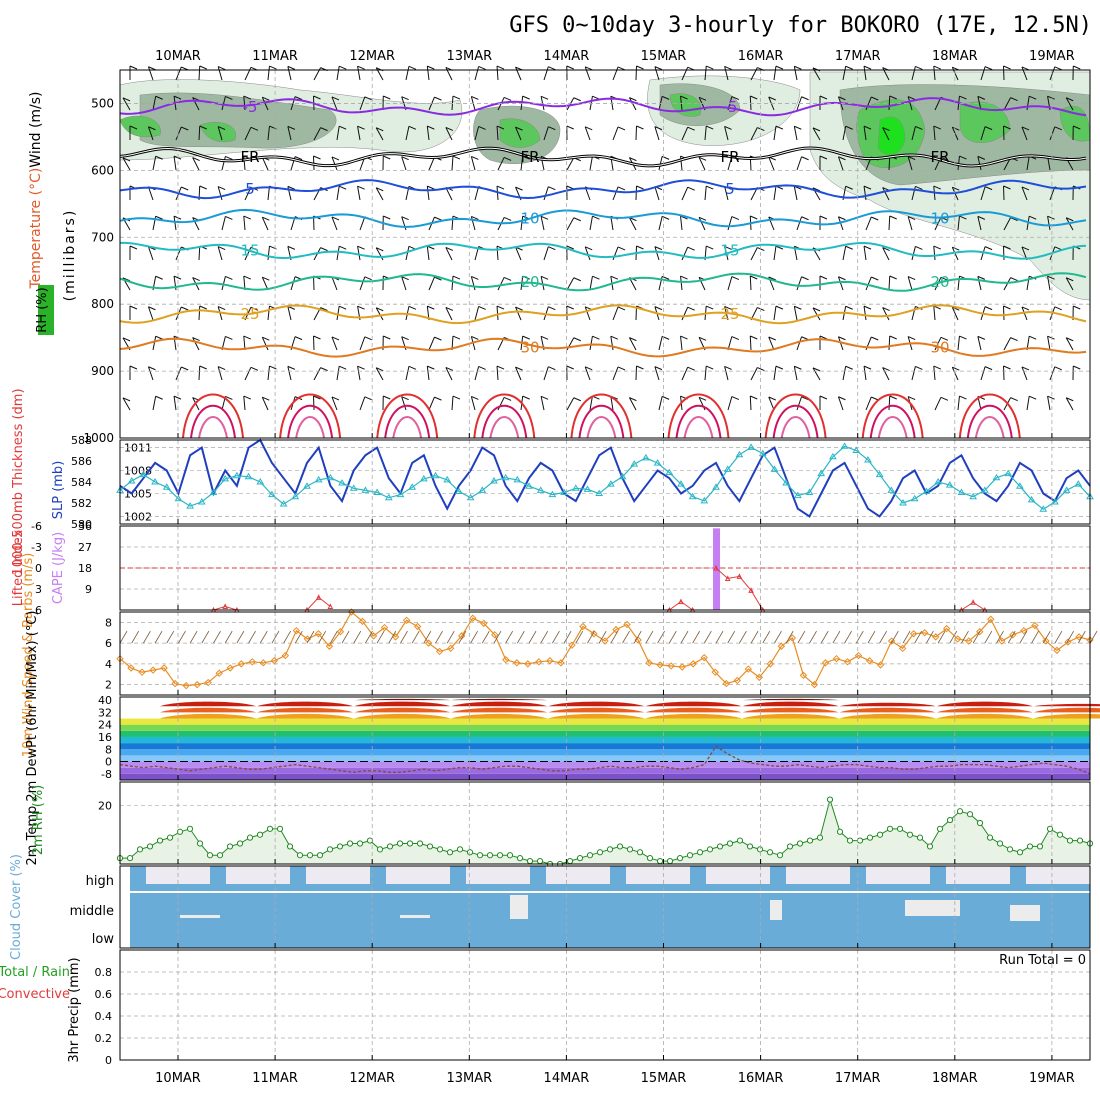  I want to click on date-label-top: 11MAR, so click(275, 56).